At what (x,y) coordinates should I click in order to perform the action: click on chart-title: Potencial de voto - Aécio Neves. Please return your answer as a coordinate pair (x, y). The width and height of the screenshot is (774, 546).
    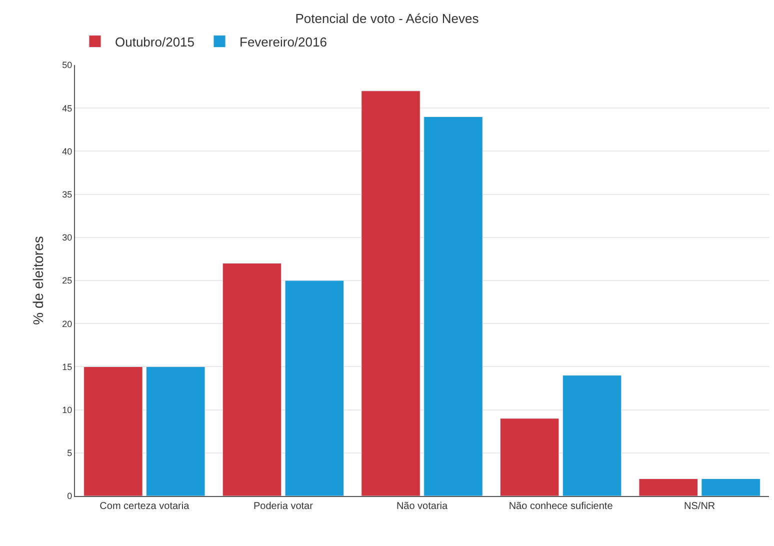
    Looking at the image, I should click on (387, 18).